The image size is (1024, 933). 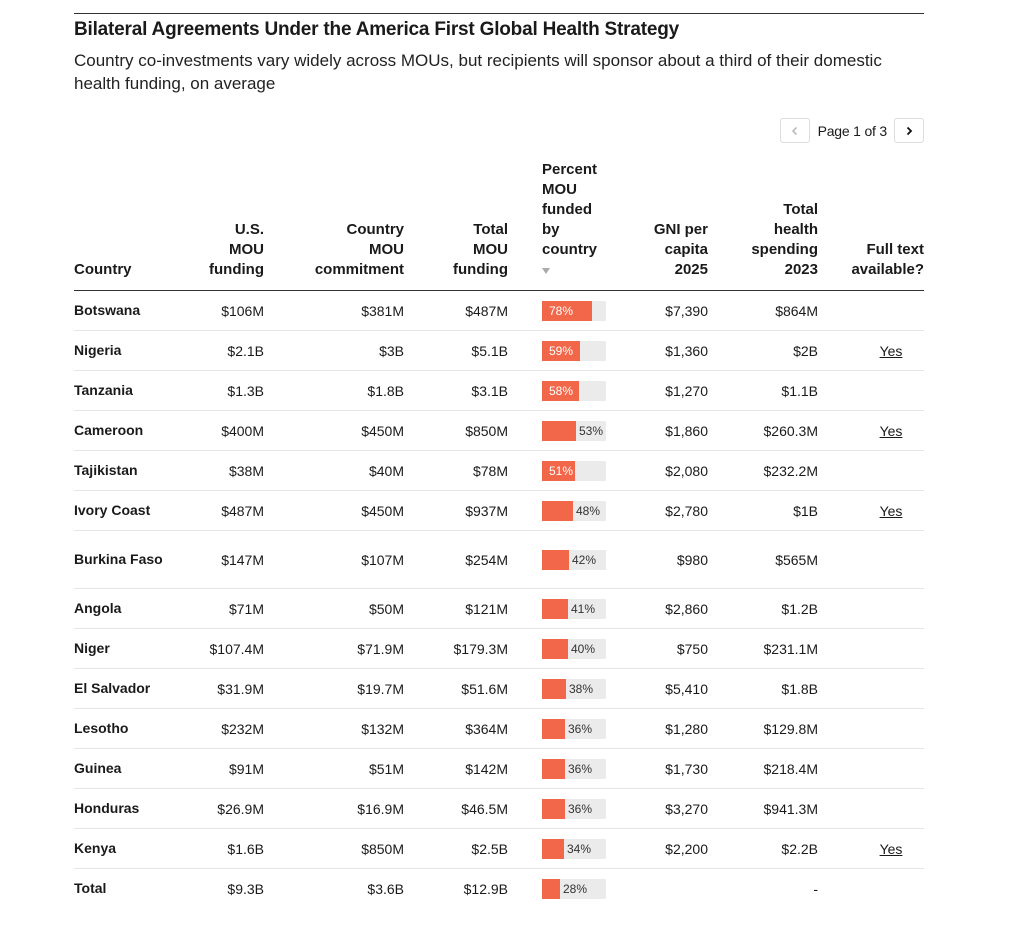 I want to click on percent-bar-track: 28%, so click(x=574, y=888).